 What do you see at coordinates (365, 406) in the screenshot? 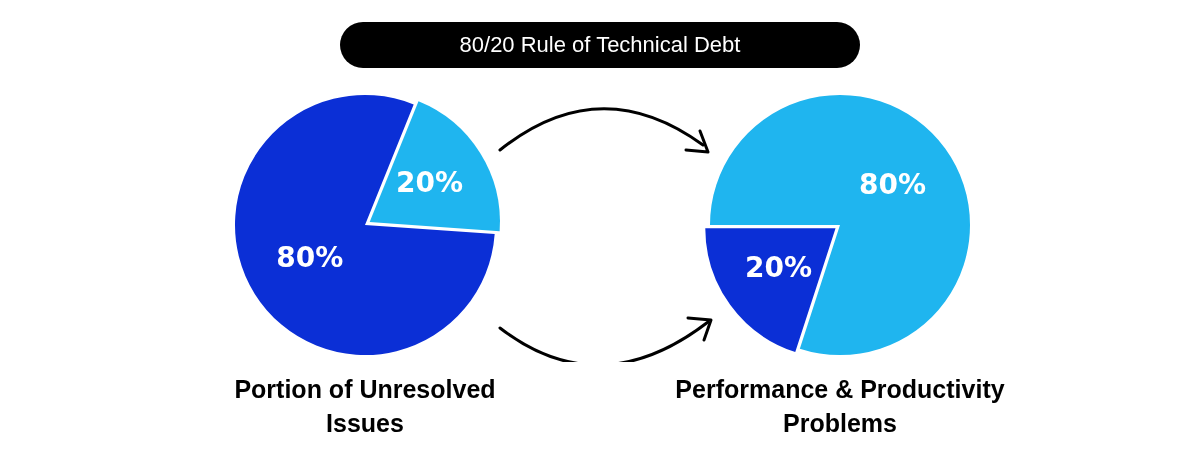
I see `text: Portion of Unresolved Issues` at bounding box center [365, 406].